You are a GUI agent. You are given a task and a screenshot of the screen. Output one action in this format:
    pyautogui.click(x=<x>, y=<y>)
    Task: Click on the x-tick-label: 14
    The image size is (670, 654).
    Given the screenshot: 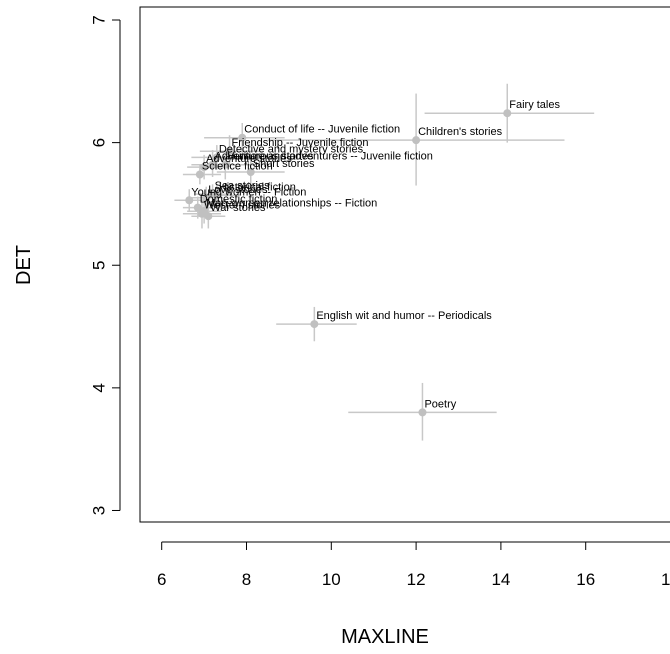 What is the action you would take?
    pyautogui.click(x=500, y=579)
    